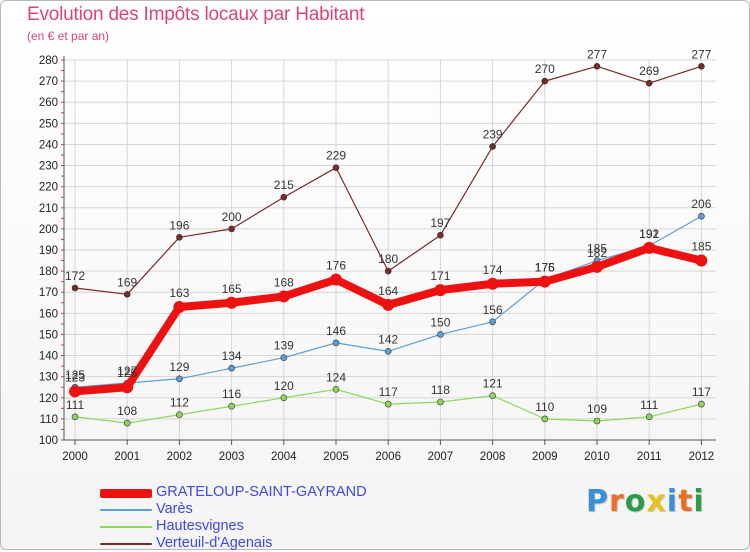 This screenshot has width=750, height=552. Describe the element at coordinates (284, 346) in the screenshot. I see `data-label-var-s: 139` at that location.